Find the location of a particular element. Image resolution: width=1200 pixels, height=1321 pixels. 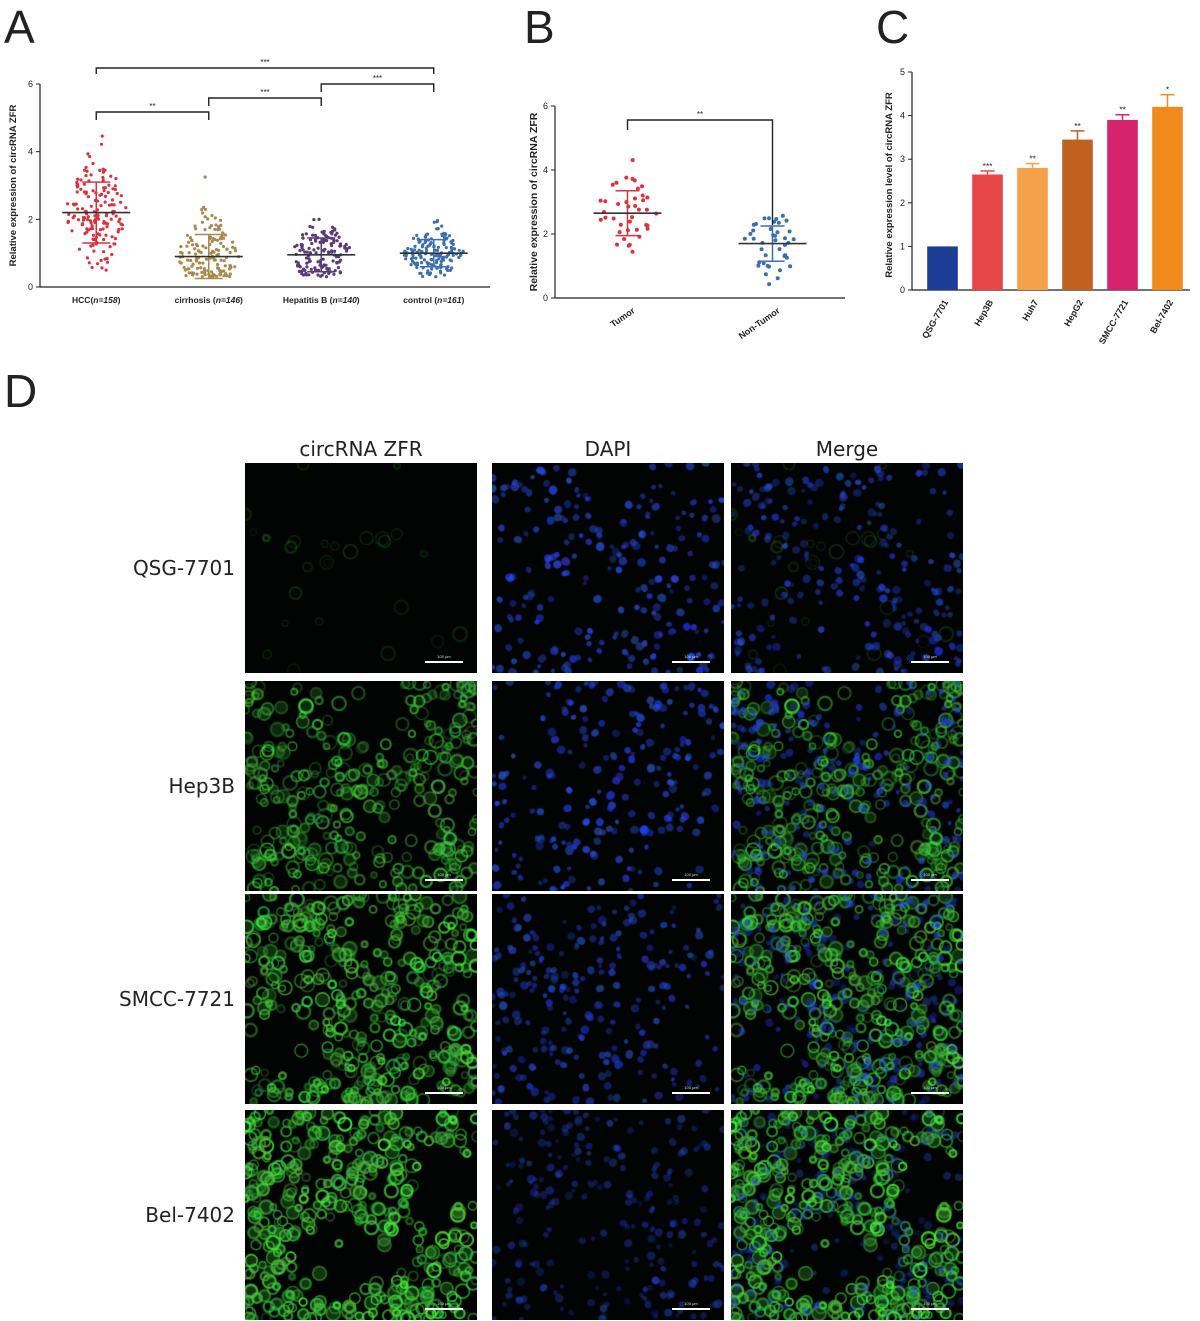

y-tick-label: 5 is located at coordinates (902, 72).